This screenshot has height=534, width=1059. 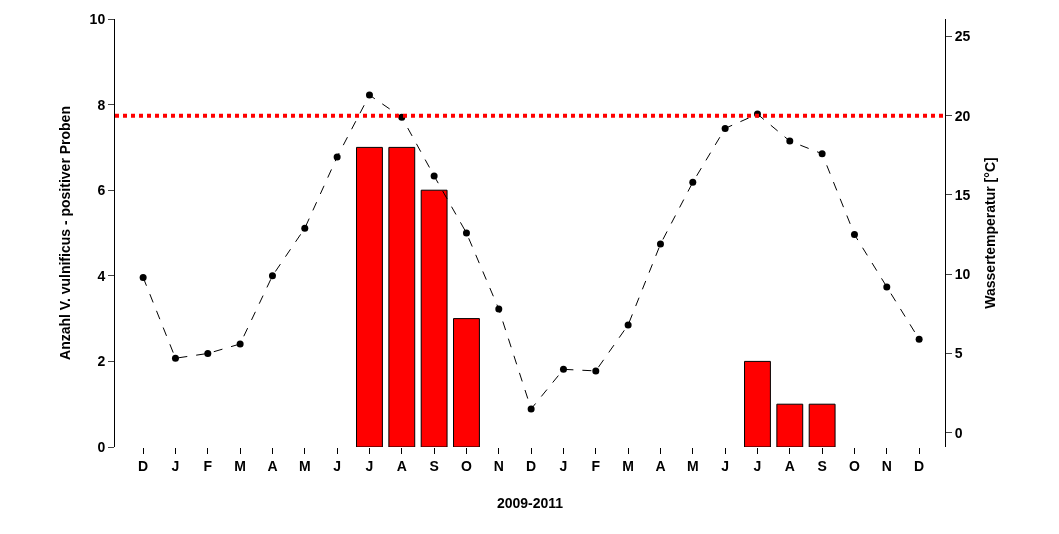 I want to click on y2-tick-label: 20, so click(x=962, y=115).